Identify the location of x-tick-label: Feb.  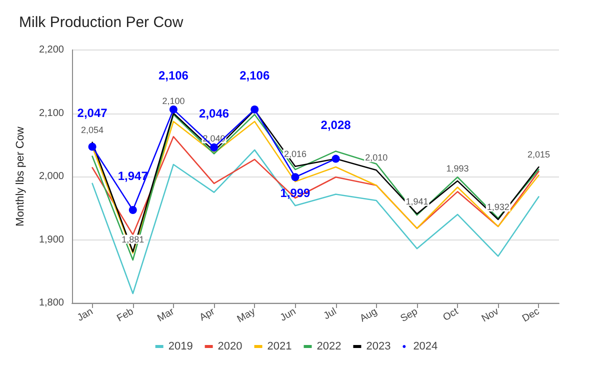
(125, 315).